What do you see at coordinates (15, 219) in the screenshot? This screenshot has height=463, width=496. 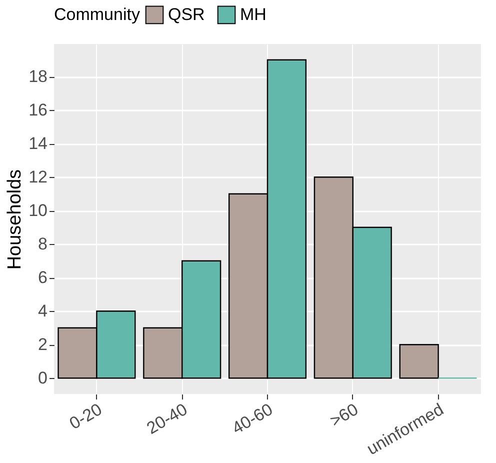 I see `y-axis-title: Households` at bounding box center [15, 219].